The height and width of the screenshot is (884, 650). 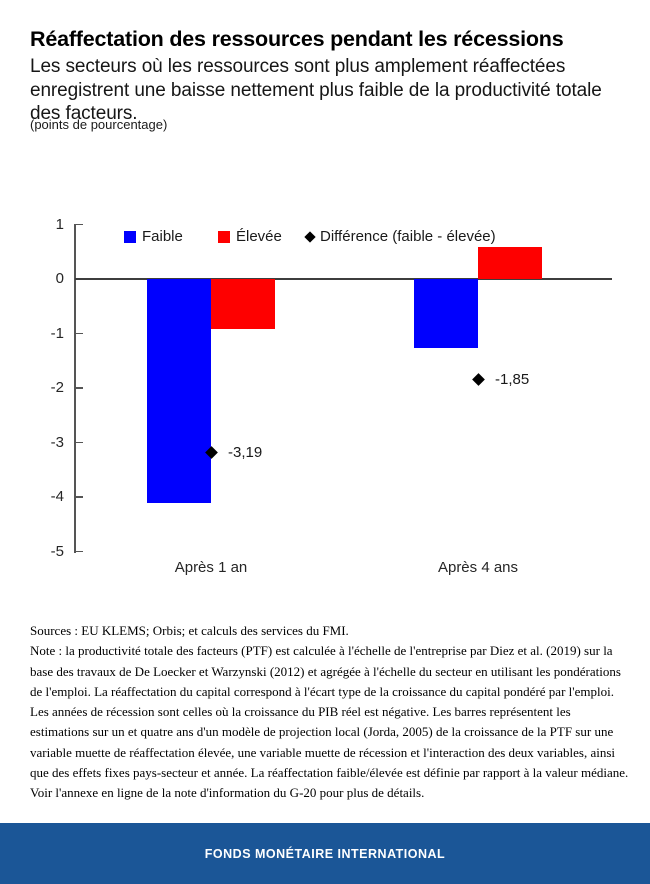 I want to click on legend-label: Élevée, so click(x=259, y=236).